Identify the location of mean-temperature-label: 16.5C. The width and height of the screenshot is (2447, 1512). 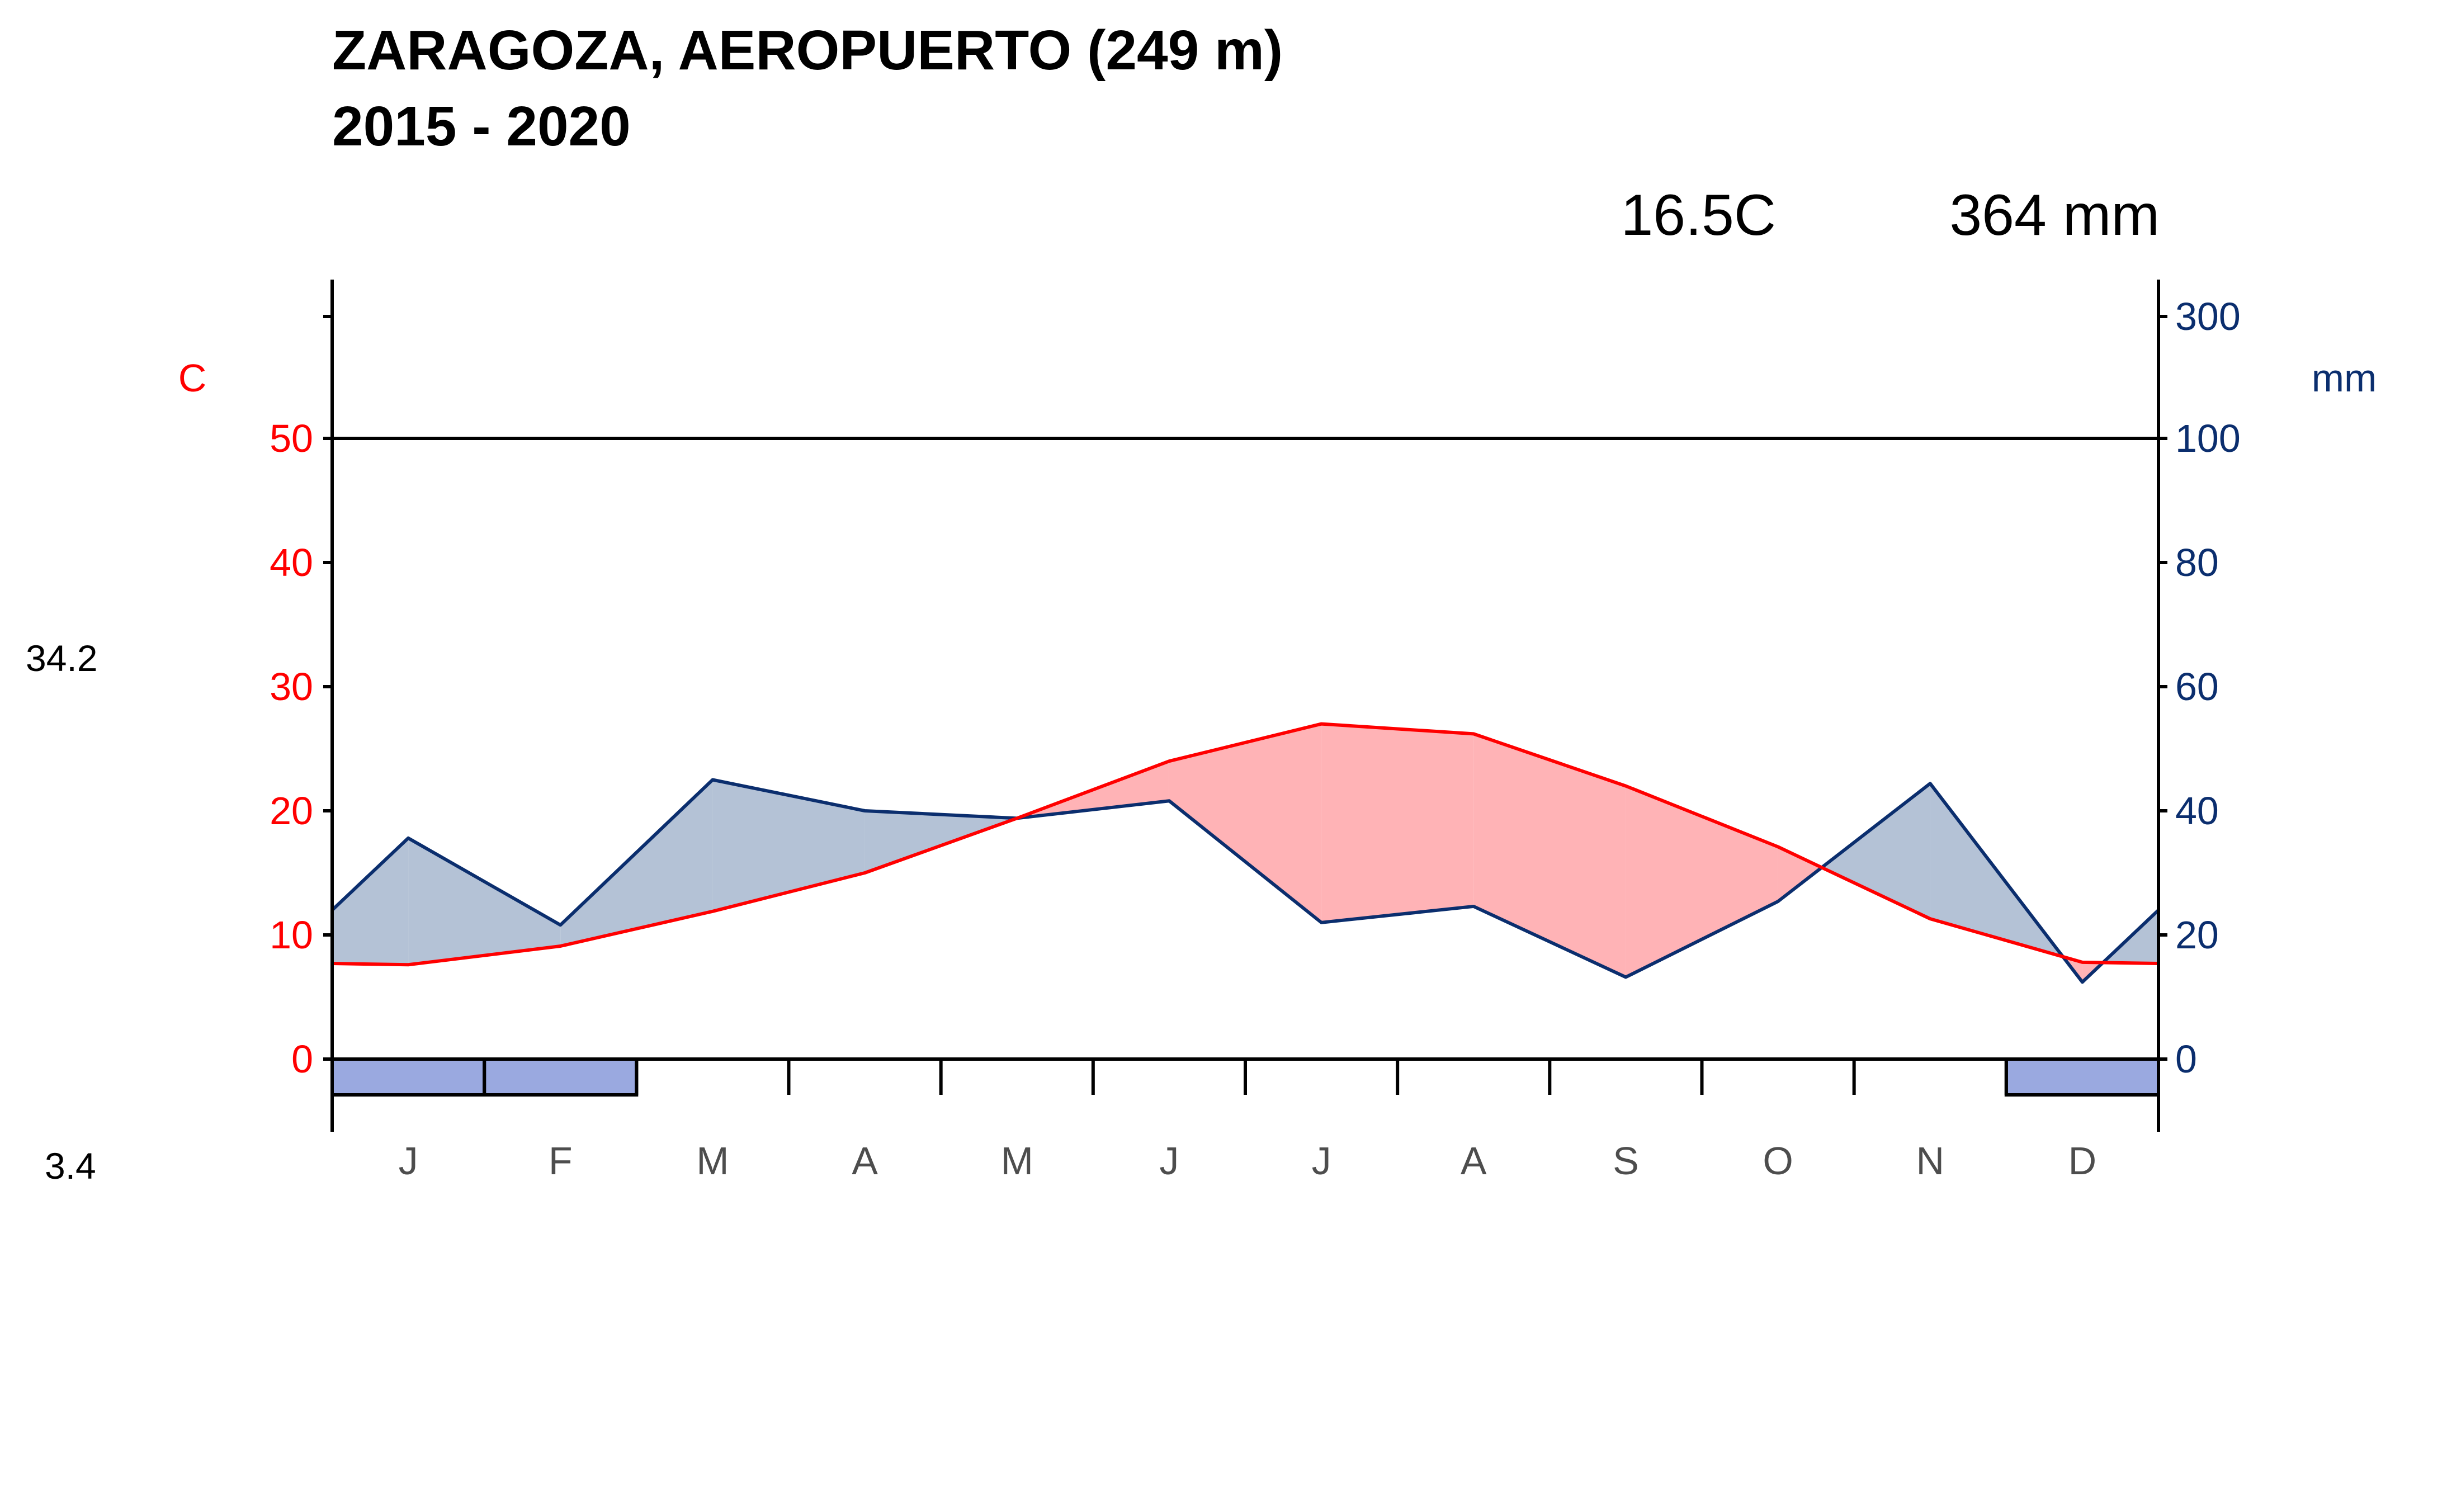
(1699, 215).